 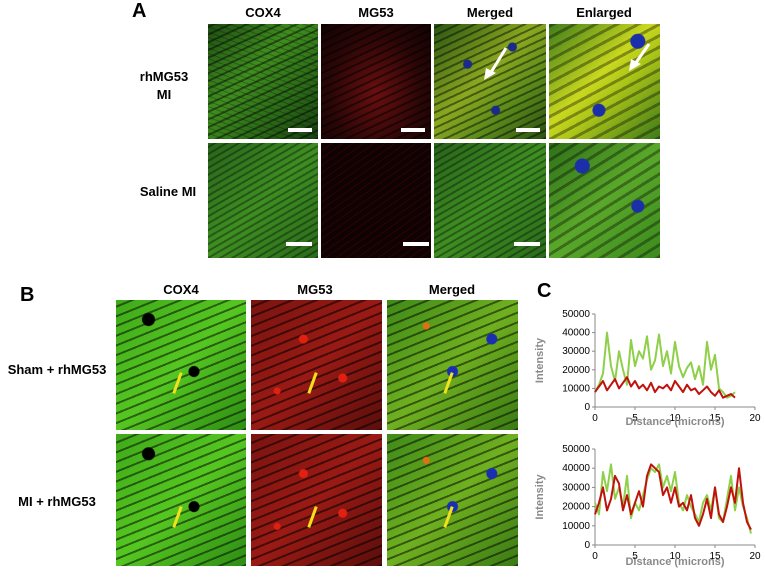 I want to click on panel-a-letter: A, so click(x=139, y=11).